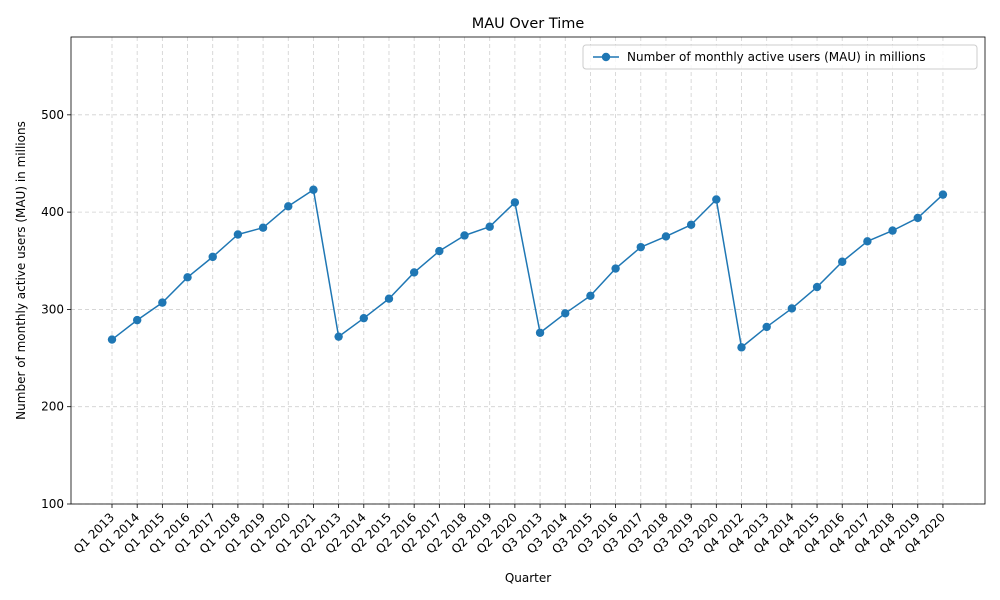  Describe the element at coordinates (528, 24) in the screenshot. I see `chart-title: MAU Over Time` at that location.